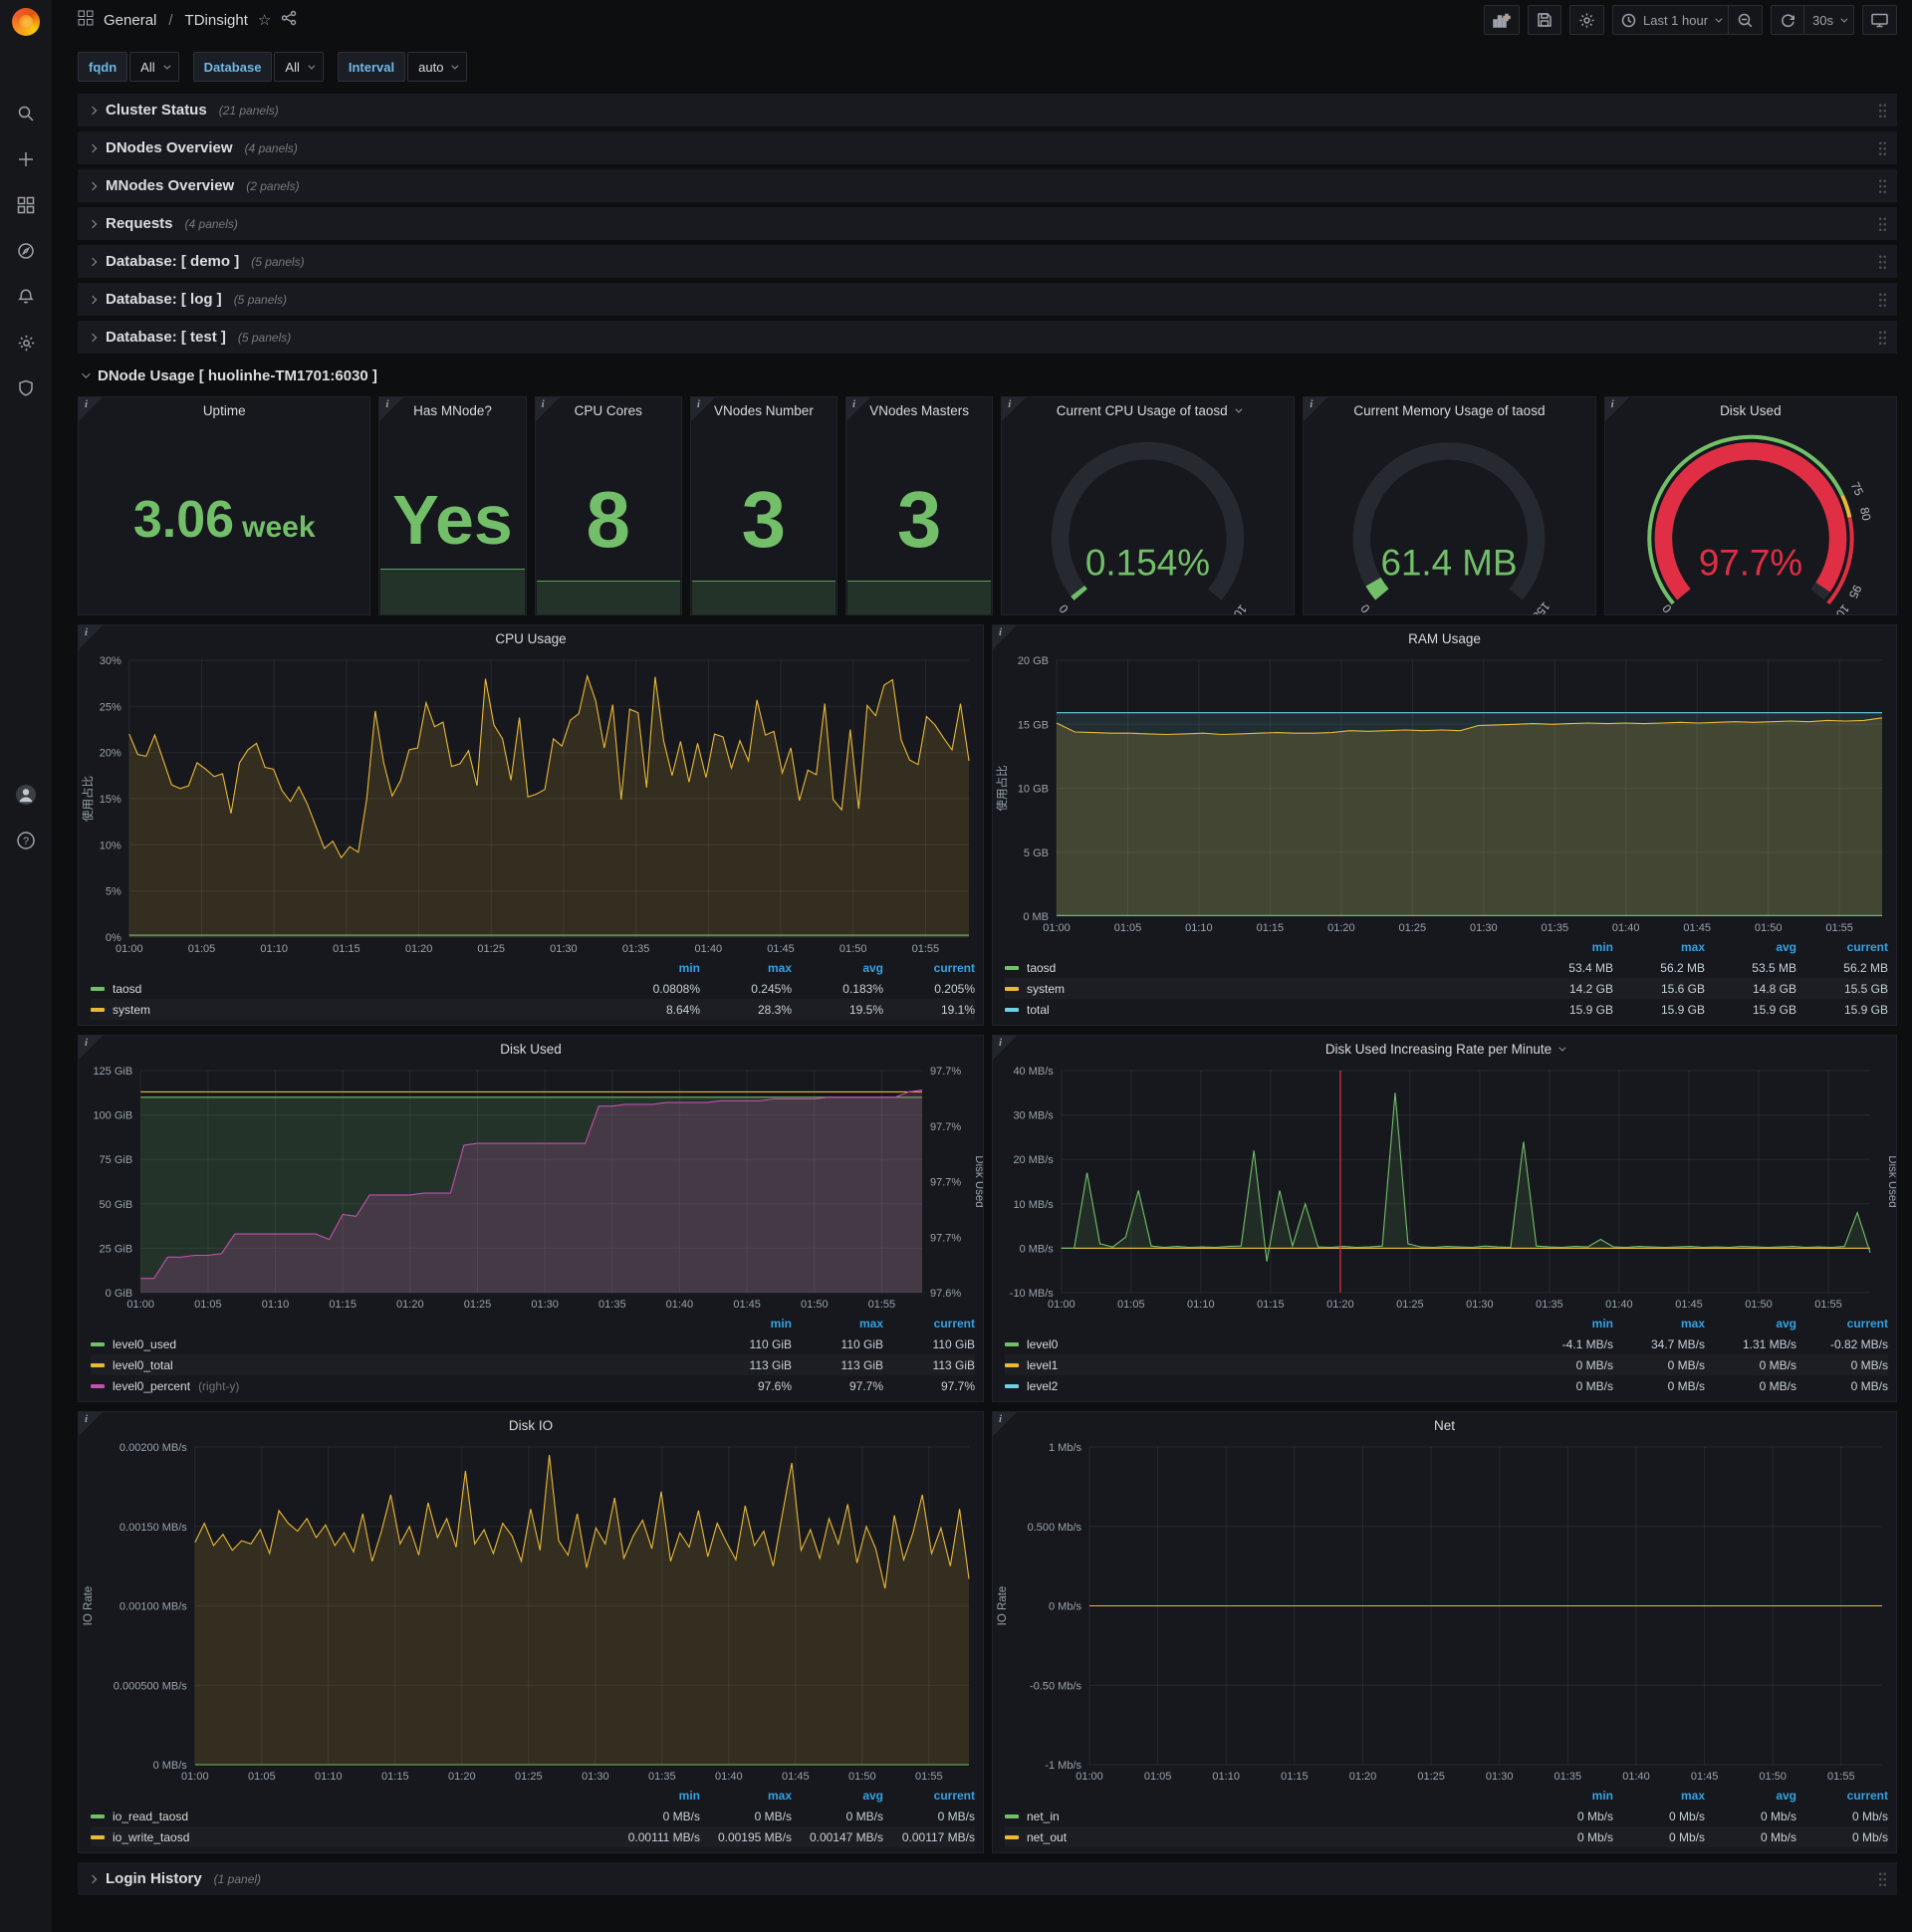 This screenshot has height=1932, width=1912. What do you see at coordinates (1263, 1817) in the screenshot?
I see `legend-series-name: net_in` at bounding box center [1263, 1817].